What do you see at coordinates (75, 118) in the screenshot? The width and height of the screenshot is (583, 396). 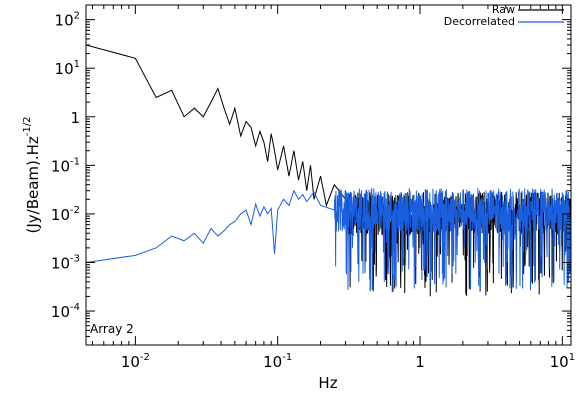 I see `y-tick-label: 1` at bounding box center [75, 118].